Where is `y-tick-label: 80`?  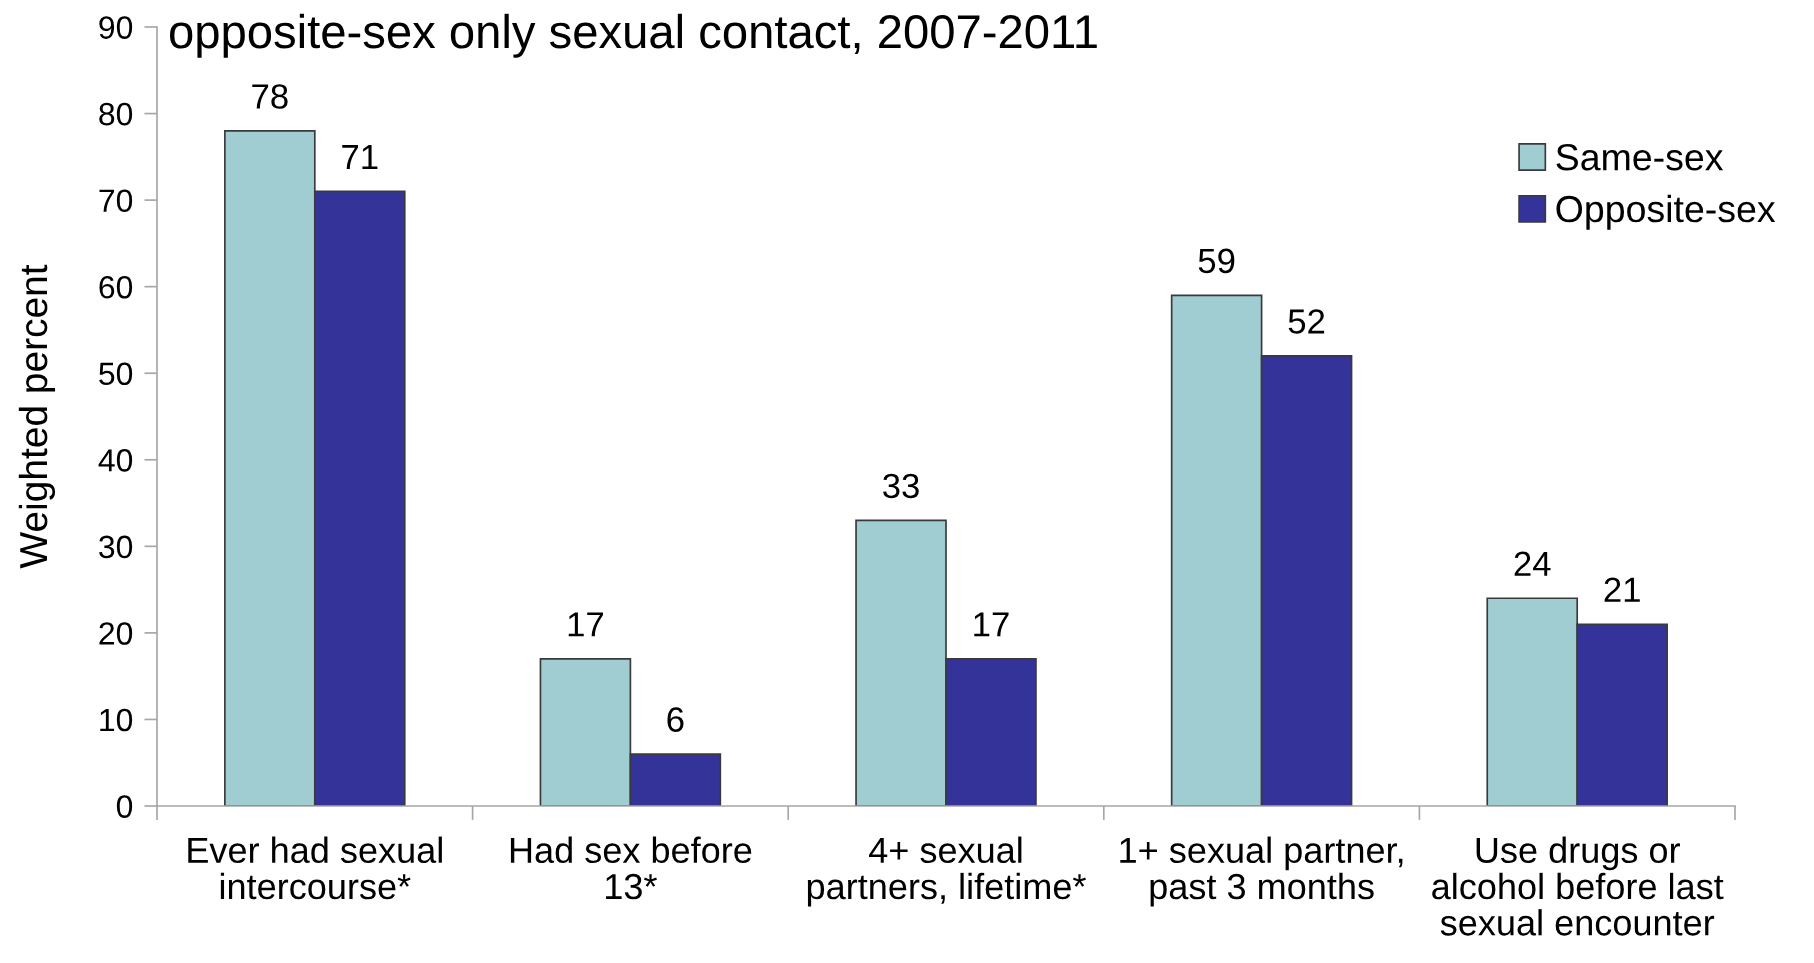 y-tick-label: 80 is located at coordinates (116, 114).